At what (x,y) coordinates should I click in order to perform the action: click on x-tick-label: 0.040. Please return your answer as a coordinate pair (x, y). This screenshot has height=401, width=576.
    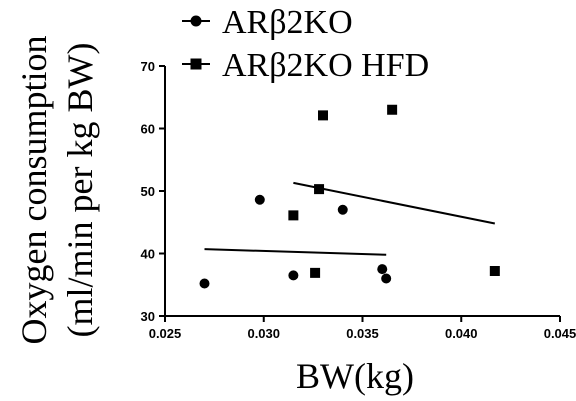
    Looking at the image, I should click on (461, 333).